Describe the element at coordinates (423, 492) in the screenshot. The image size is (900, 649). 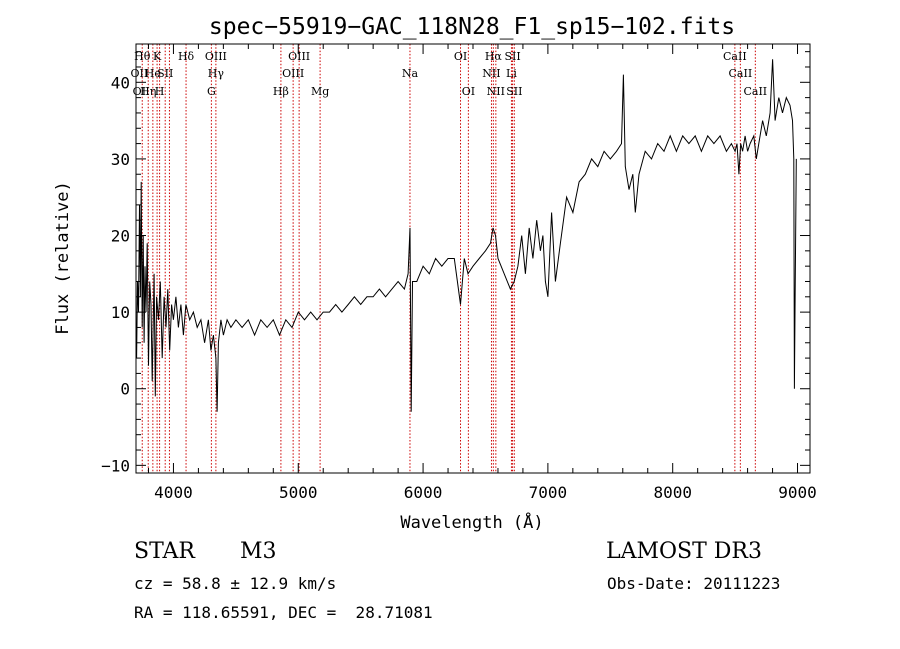
I see `x-tick-label: 6000` at that location.